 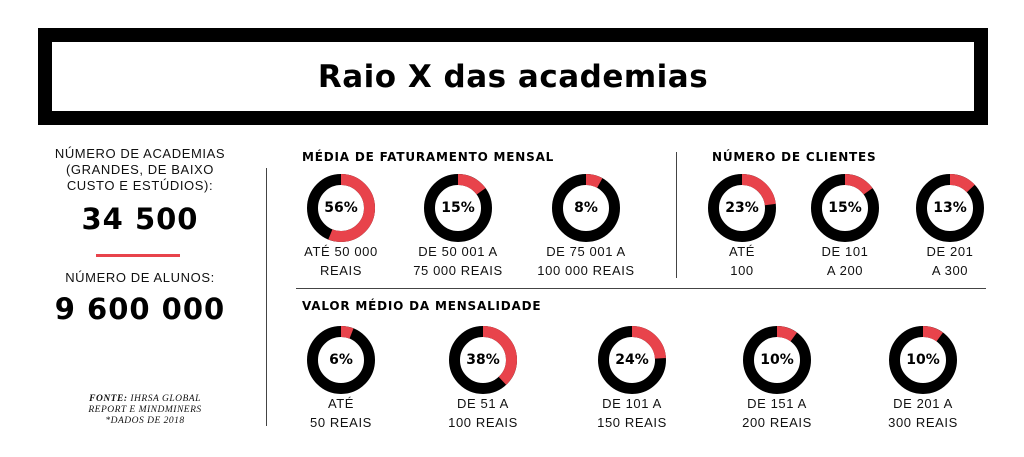 What do you see at coordinates (138, 255) in the screenshot?
I see `accent-divider` at bounding box center [138, 255].